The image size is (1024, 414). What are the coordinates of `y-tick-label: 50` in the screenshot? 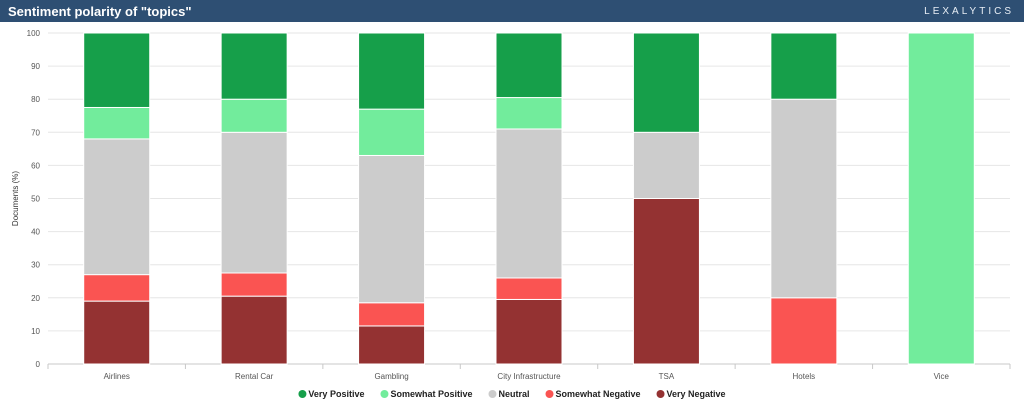 It's located at (35, 199).